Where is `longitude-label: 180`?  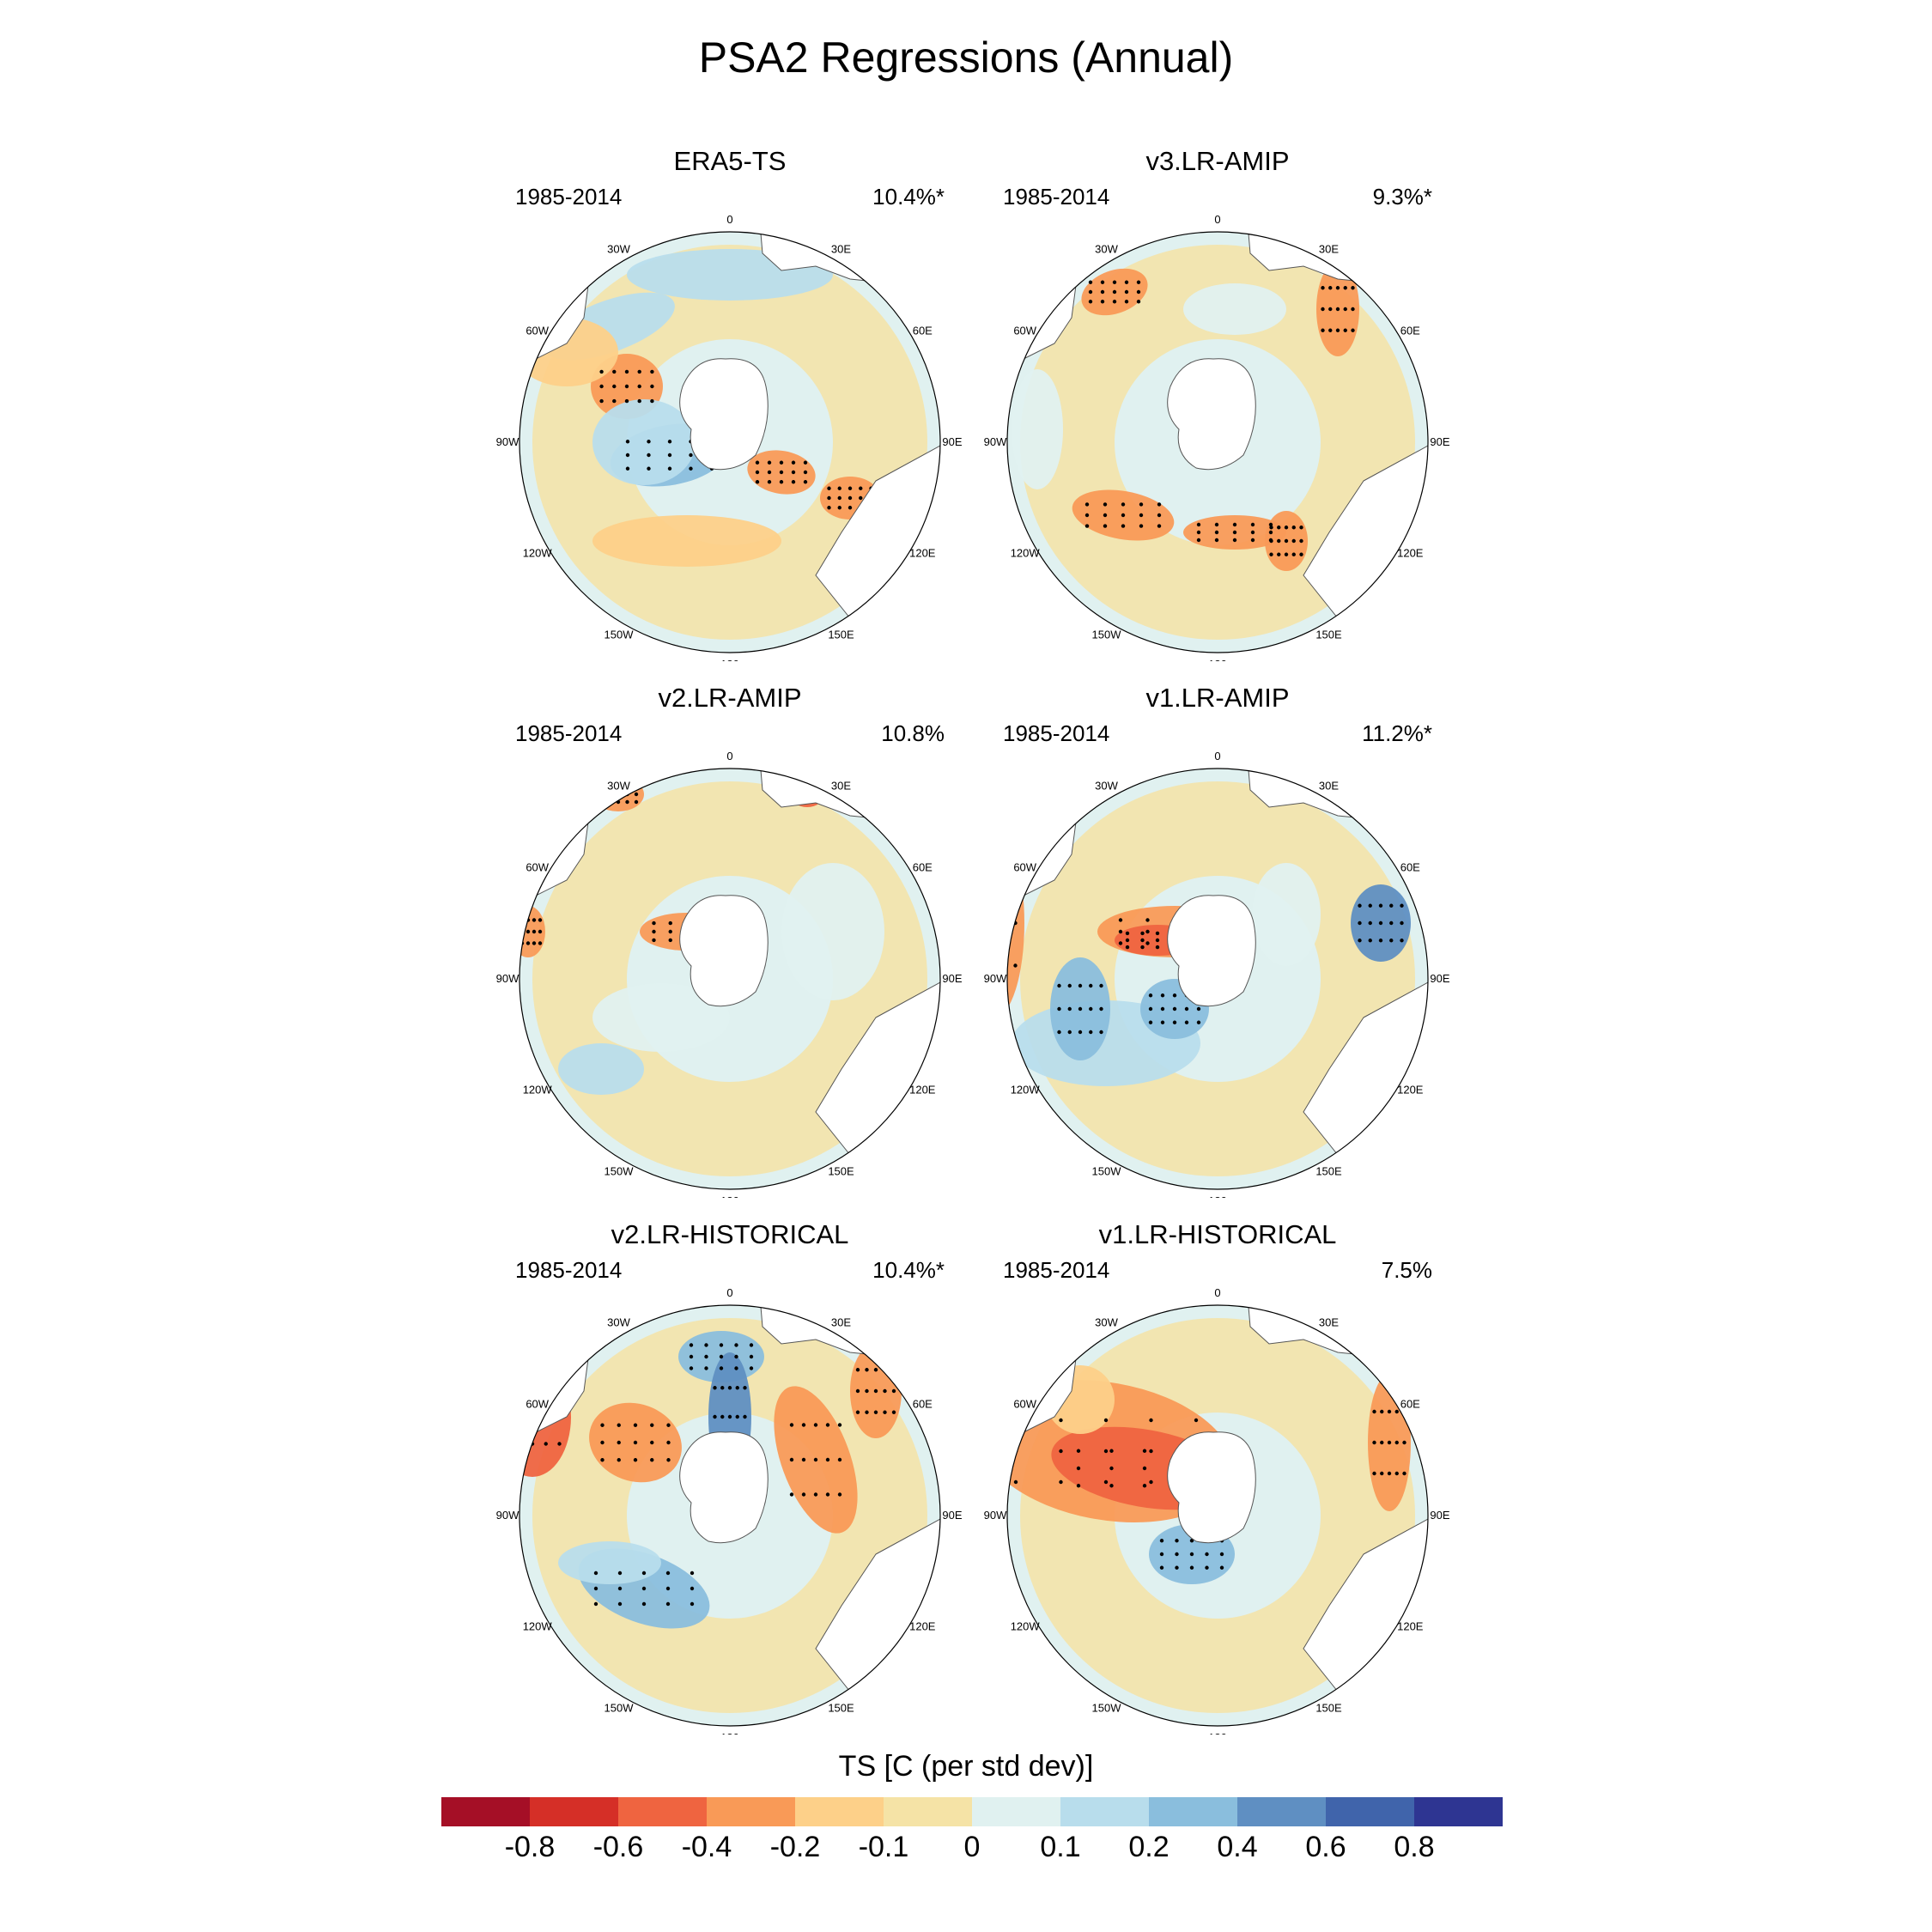
longitude-label: 180 is located at coordinates (729, 1196).